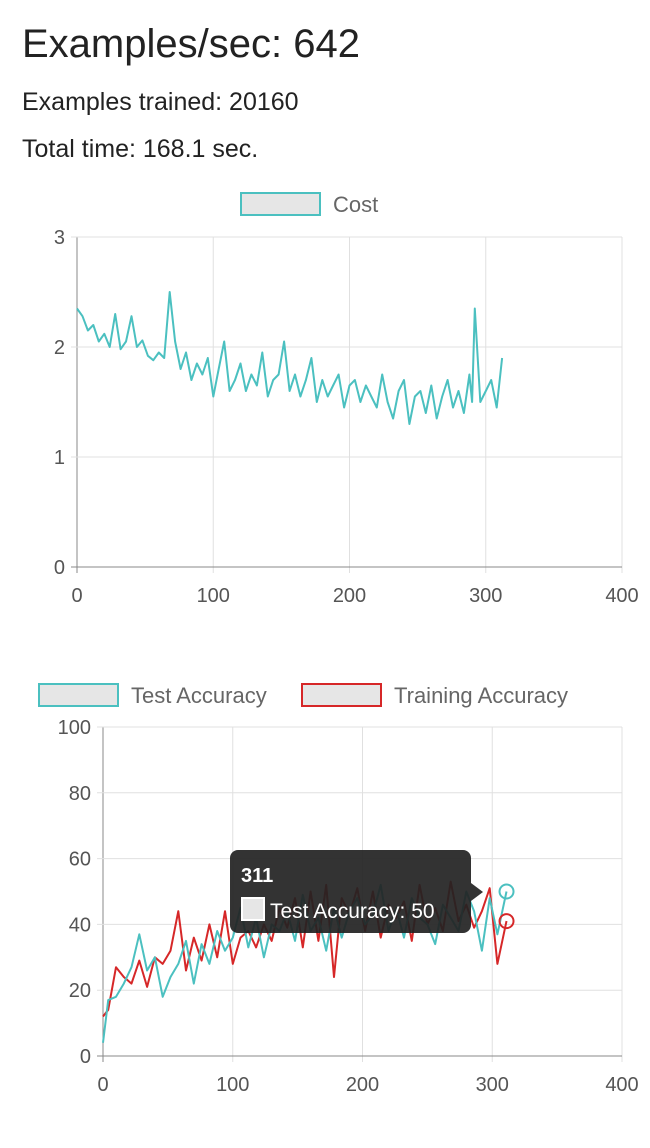 This screenshot has height=1148, width=650. Describe the element at coordinates (506, 921) in the screenshot. I see `hover-point-training-accuracy` at that location.